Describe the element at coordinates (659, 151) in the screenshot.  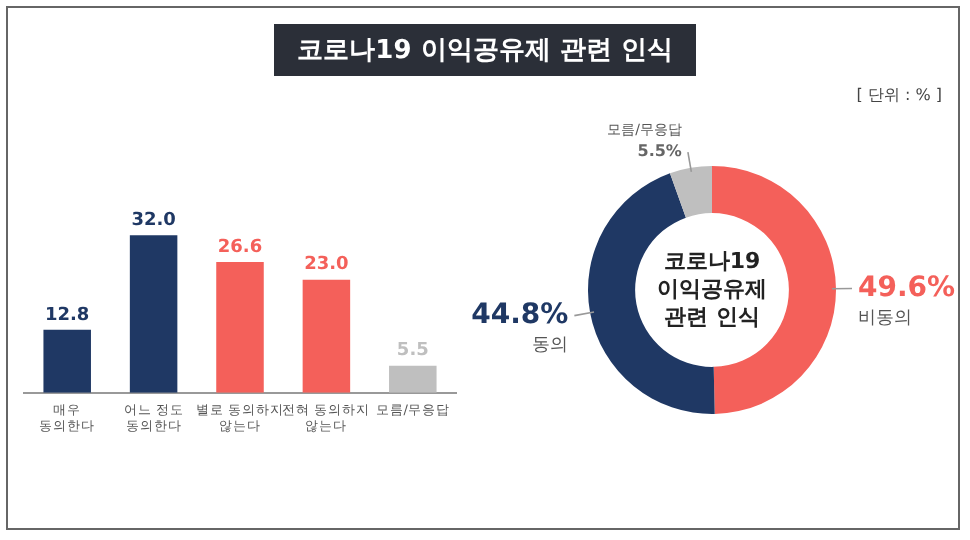
I see `data-label: 5.5%` at that location.